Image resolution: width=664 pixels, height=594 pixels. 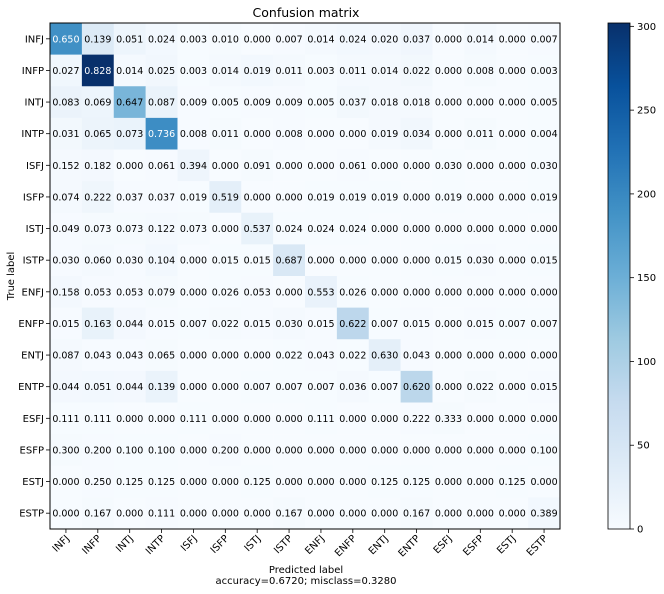 I want to click on cell-value-label: 0.079, so click(x=161, y=292).